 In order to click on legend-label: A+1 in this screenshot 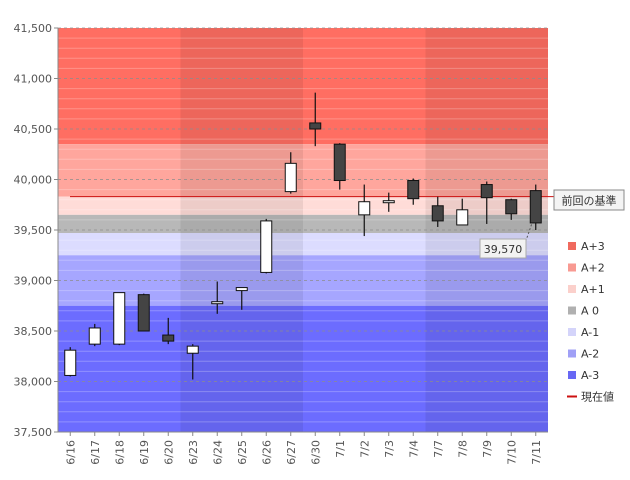, I will do `click(593, 289)`.